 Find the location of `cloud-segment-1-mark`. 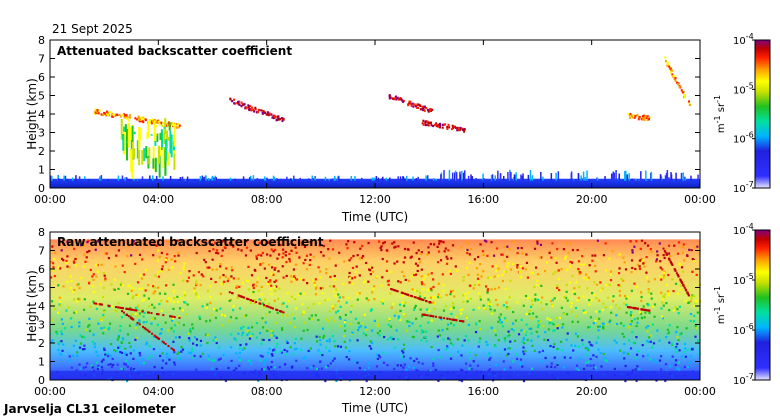

cloud-segment-1-mark is located at coordinates (277, 116).